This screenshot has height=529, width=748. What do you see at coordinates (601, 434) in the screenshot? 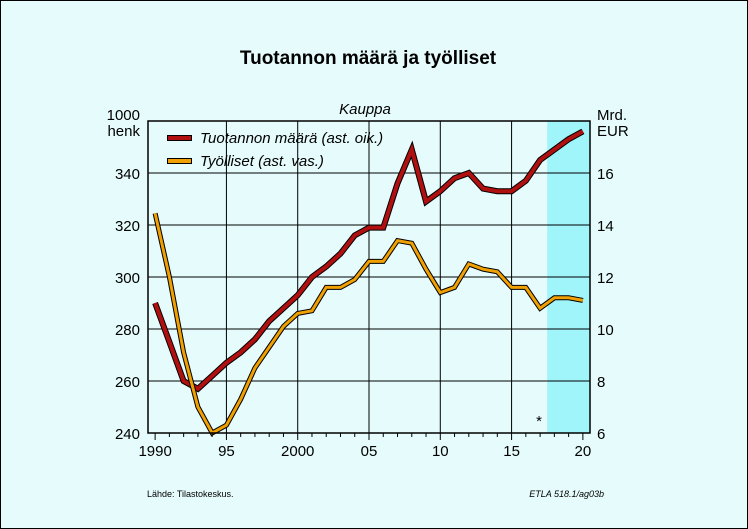
I see `right-tick-label: 6` at bounding box center [601, 434].